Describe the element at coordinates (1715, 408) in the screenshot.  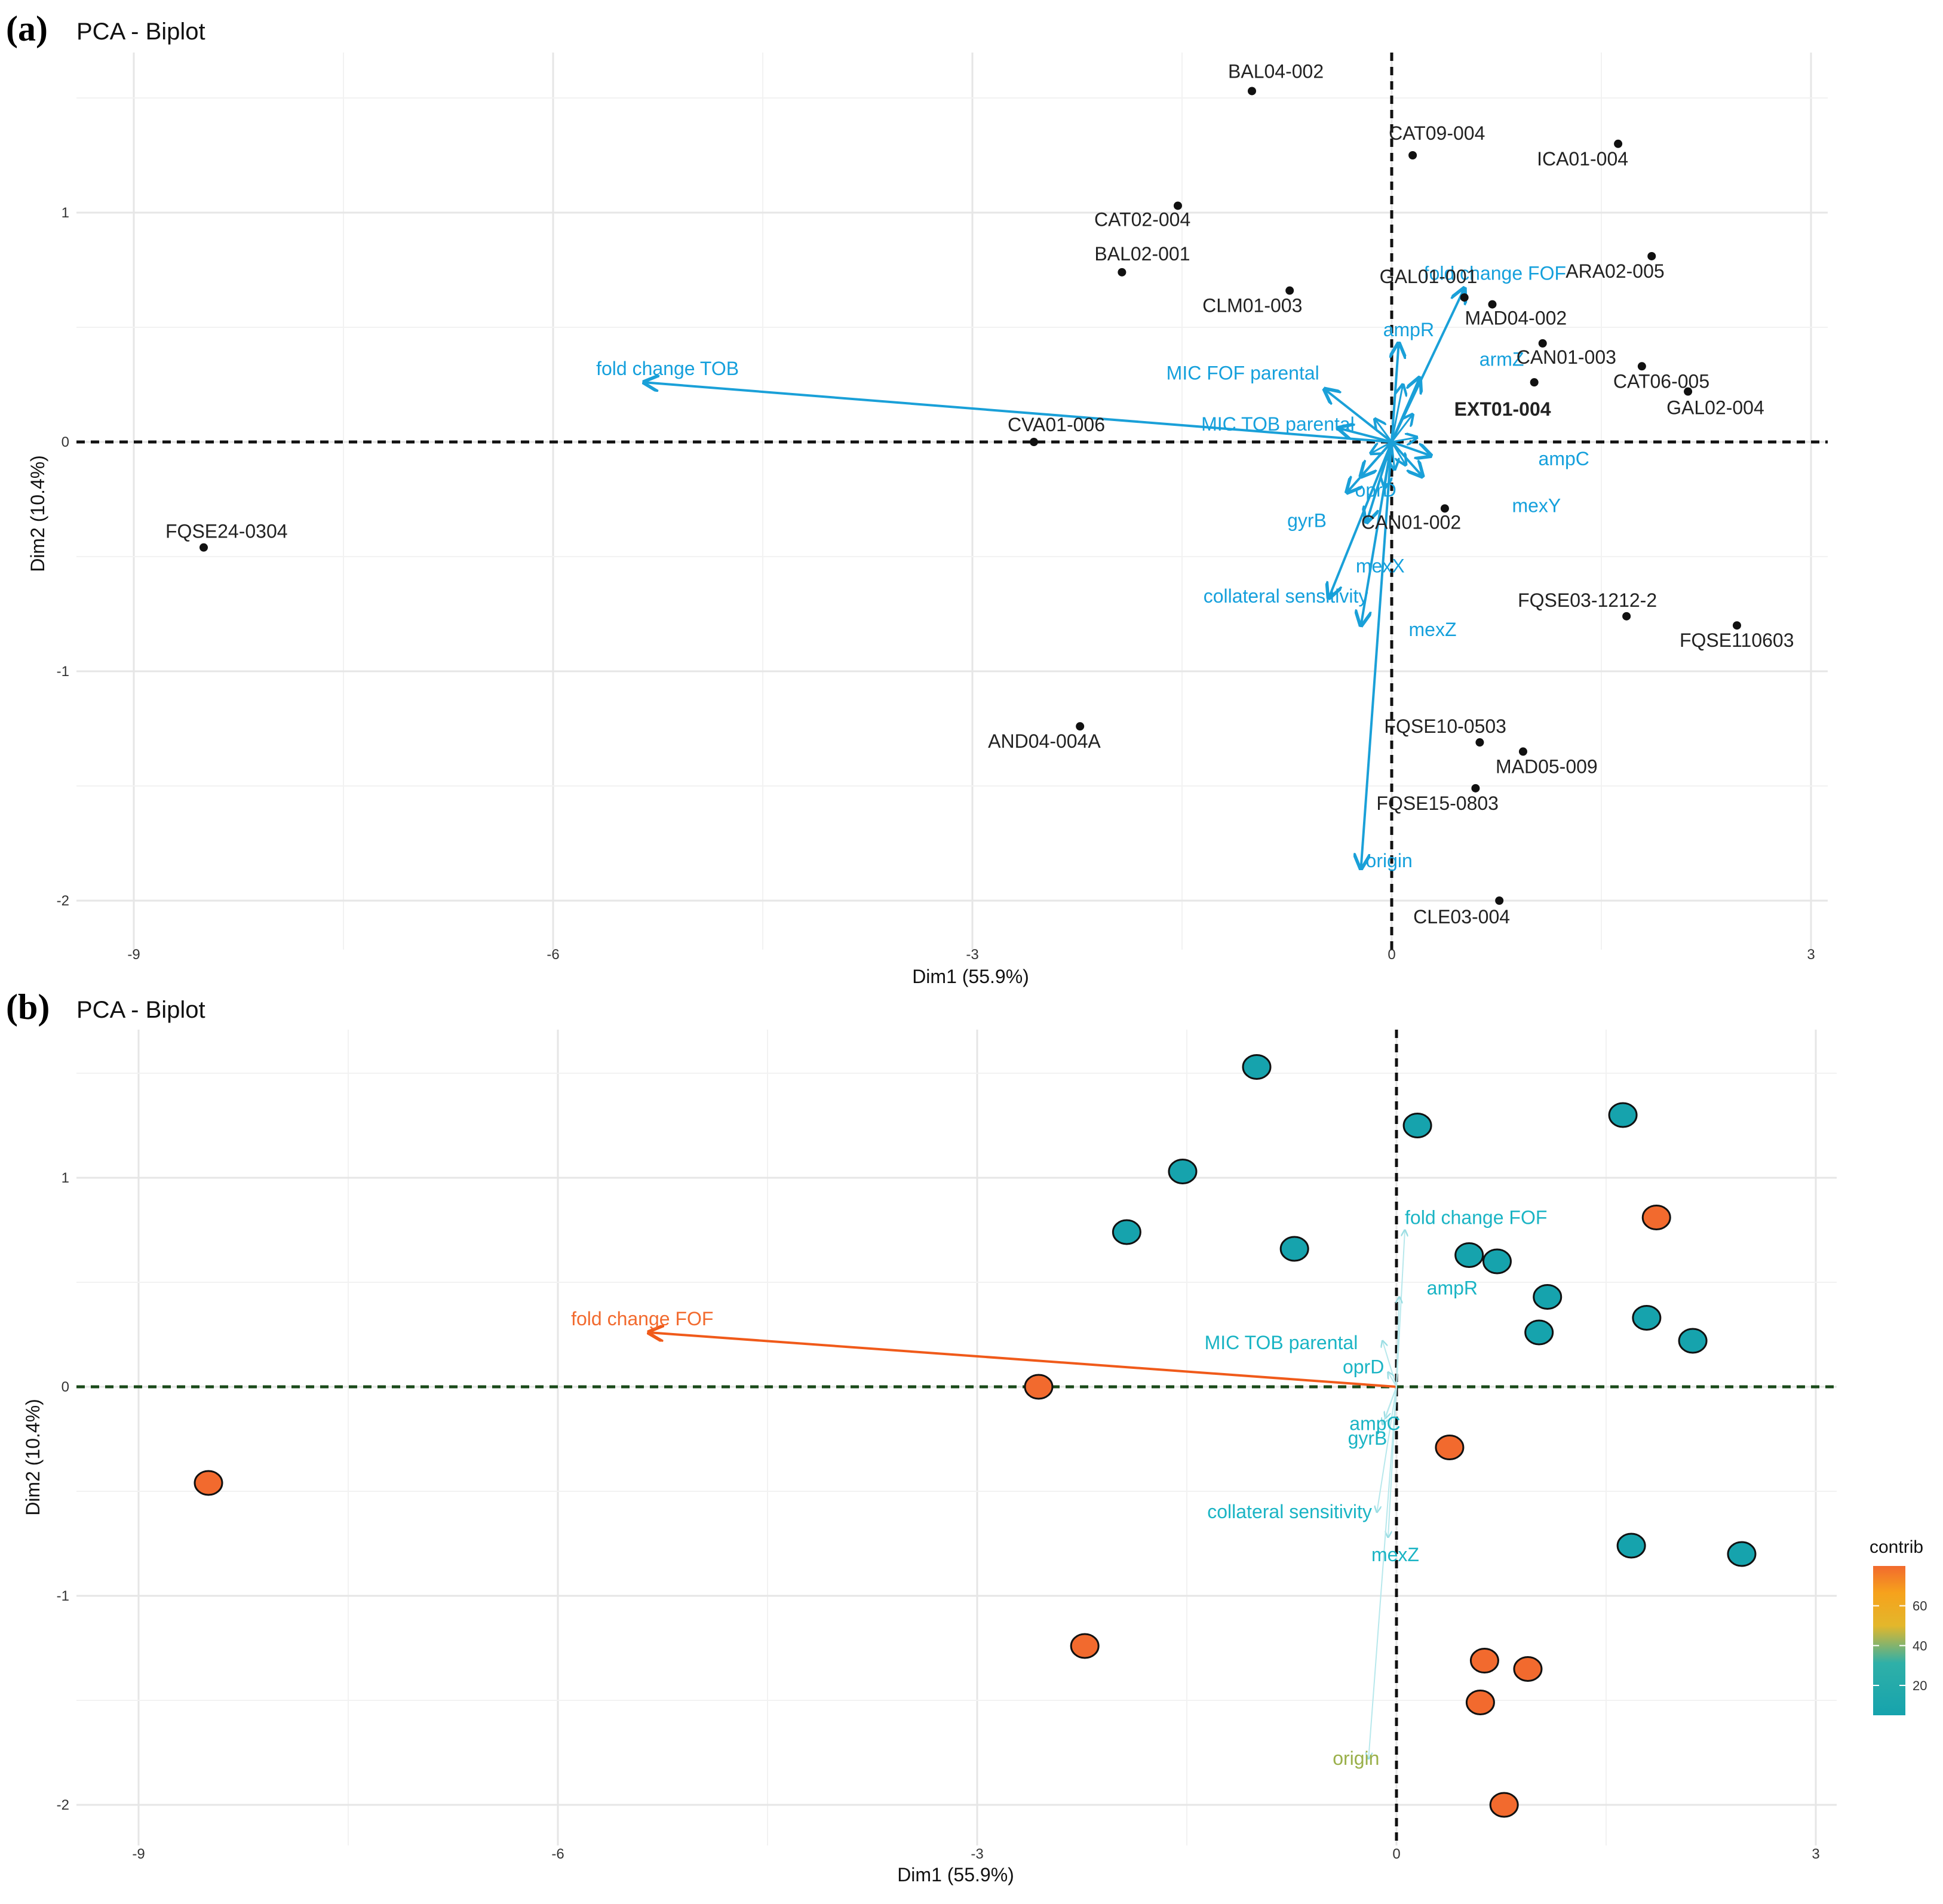
I see `individual-label: GAL02-004` at that location.